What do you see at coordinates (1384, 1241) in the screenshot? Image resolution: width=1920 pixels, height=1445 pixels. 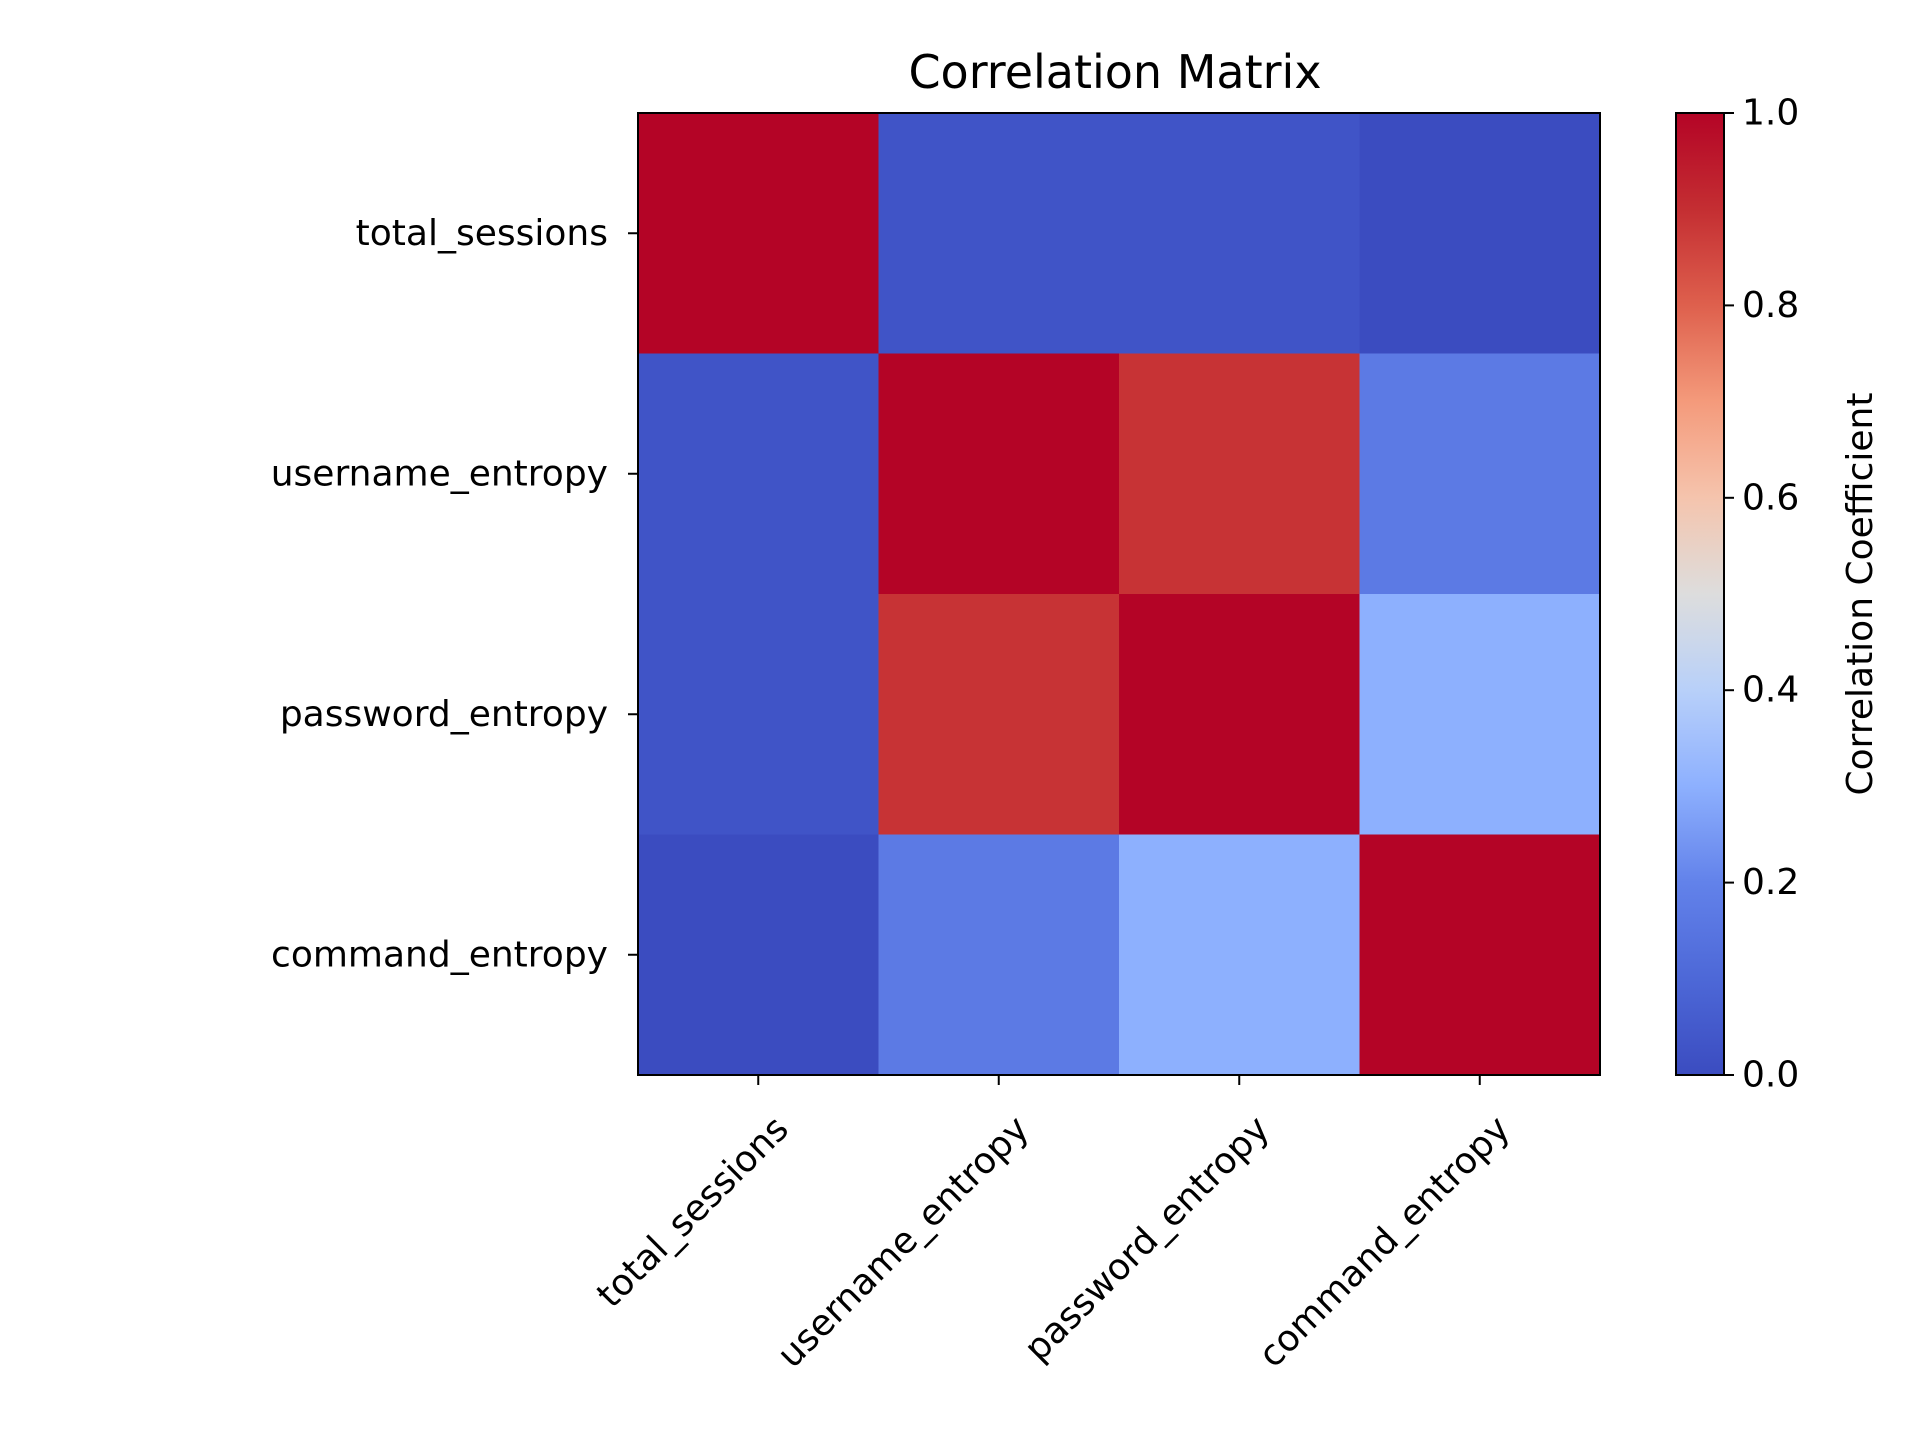 I see `x-tick-label: command_entropy` at bounding box center [1384, 1241].